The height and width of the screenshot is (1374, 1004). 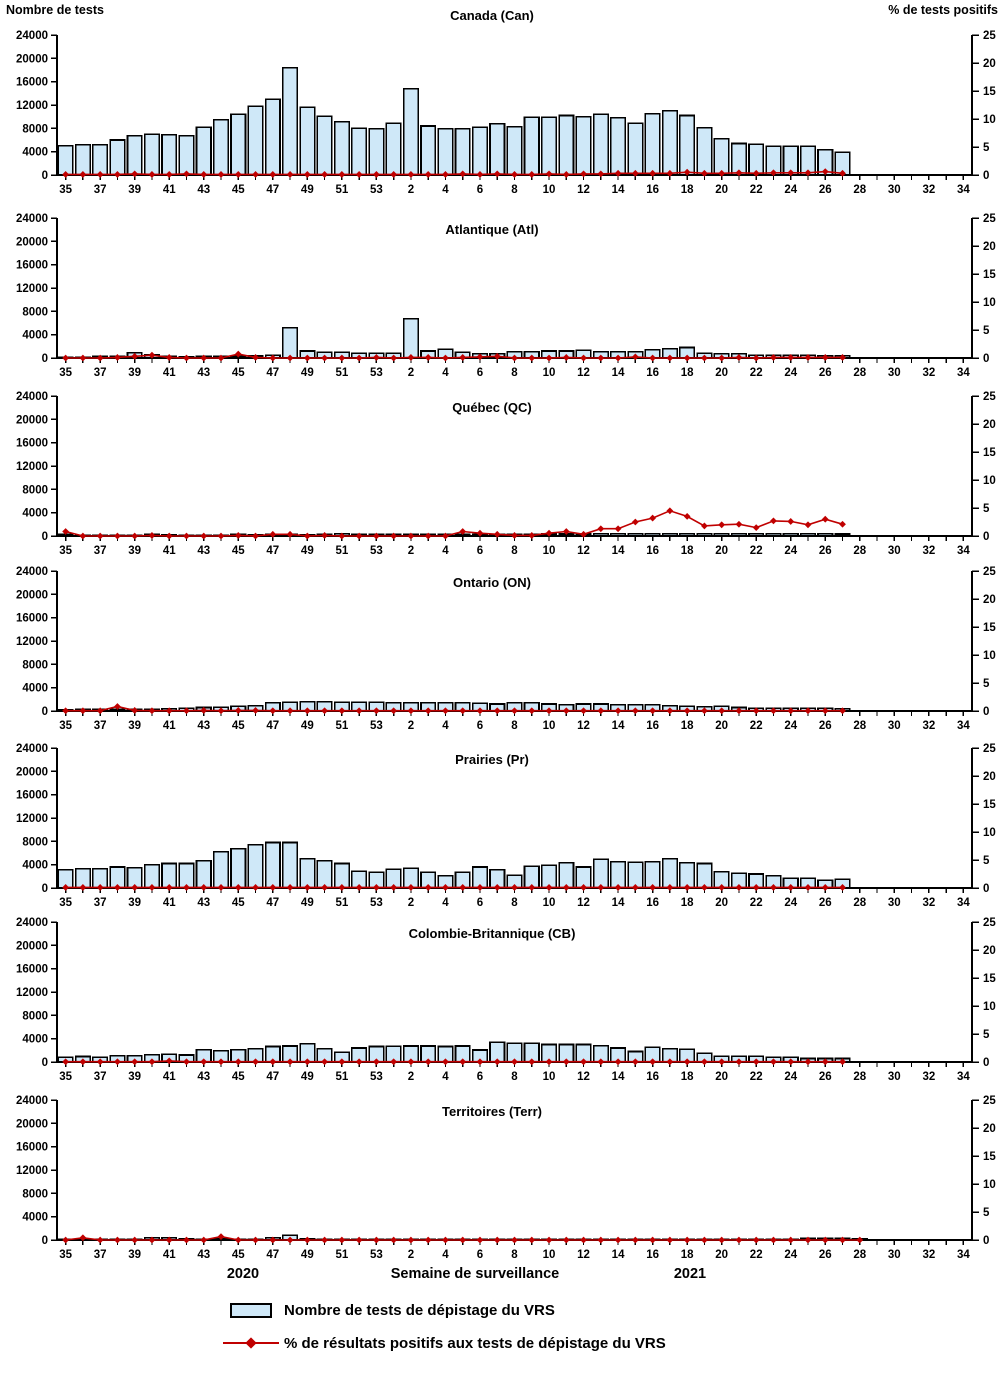 I want to click on x-tick-label: 2, so click(x=411, y=903).